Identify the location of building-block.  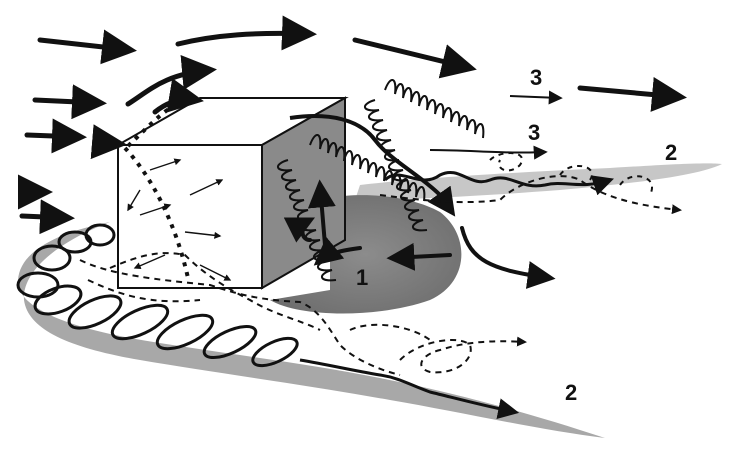
(231, 193).